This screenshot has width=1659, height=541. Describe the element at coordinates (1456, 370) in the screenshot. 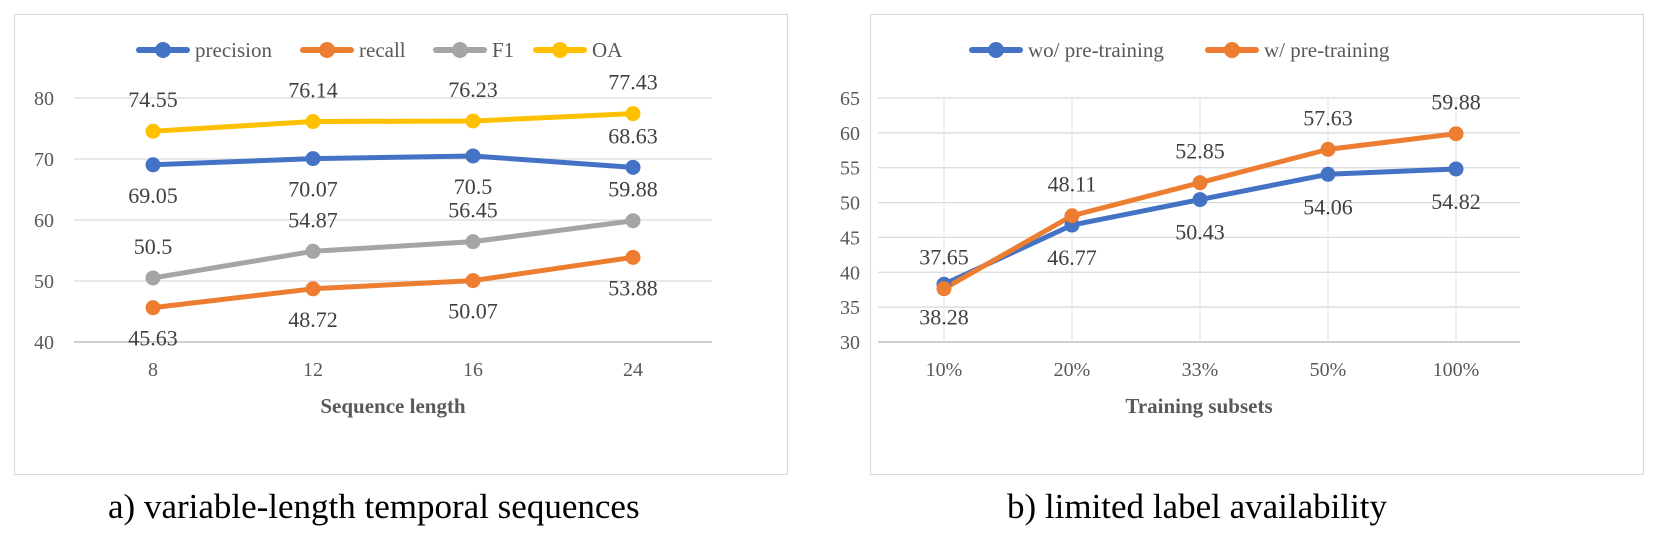

I see `chart2-xtick-label: 100%` at that location.